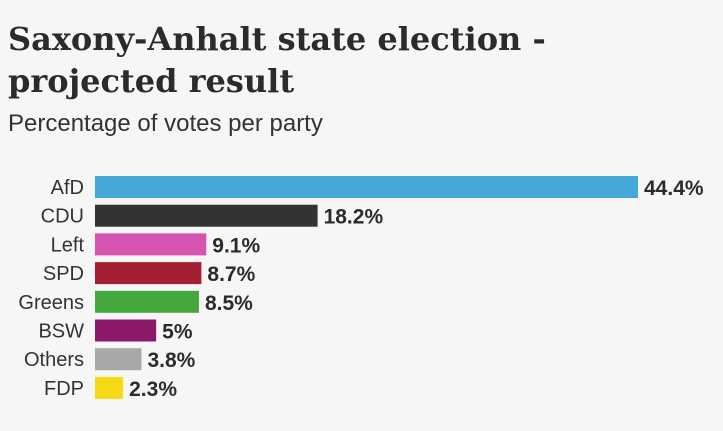 This screenshot has height=431, width=723. I want to click on category-label: SPD, so click(63, 274).